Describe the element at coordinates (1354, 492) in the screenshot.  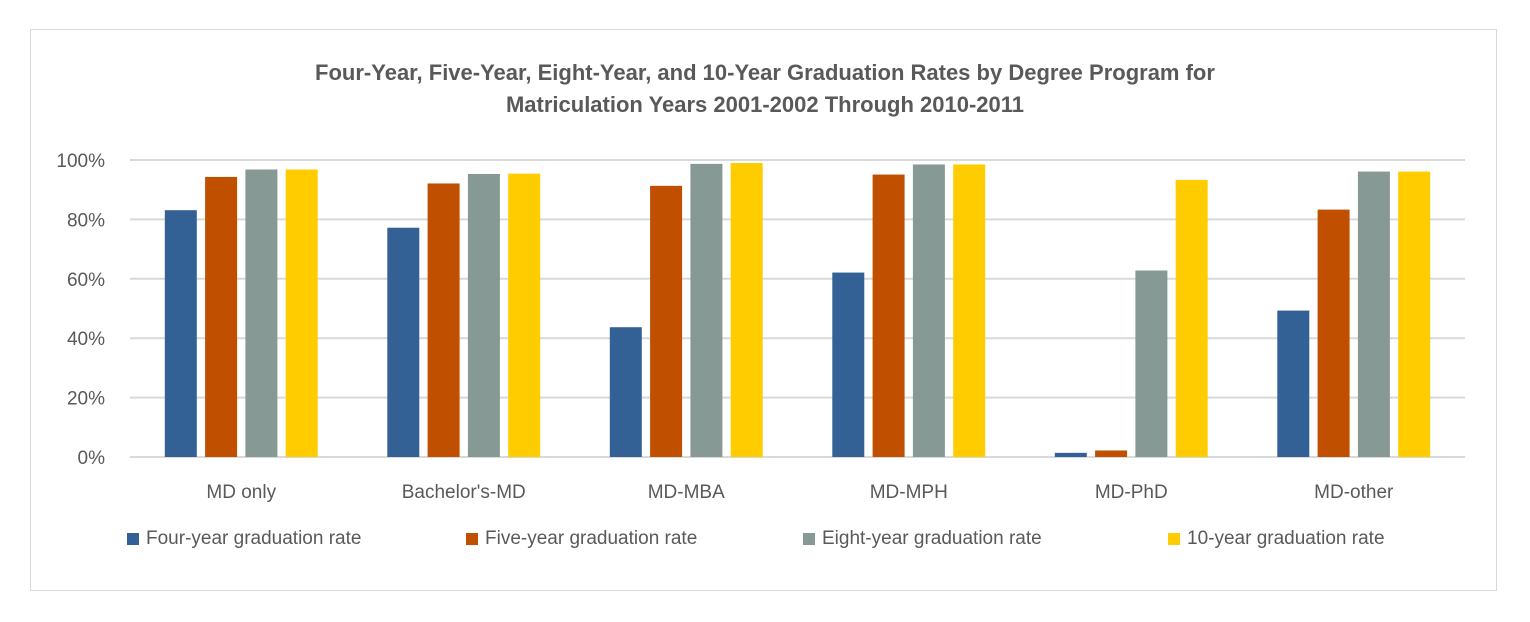
I see `x-tick-label: MD-other` at that location.